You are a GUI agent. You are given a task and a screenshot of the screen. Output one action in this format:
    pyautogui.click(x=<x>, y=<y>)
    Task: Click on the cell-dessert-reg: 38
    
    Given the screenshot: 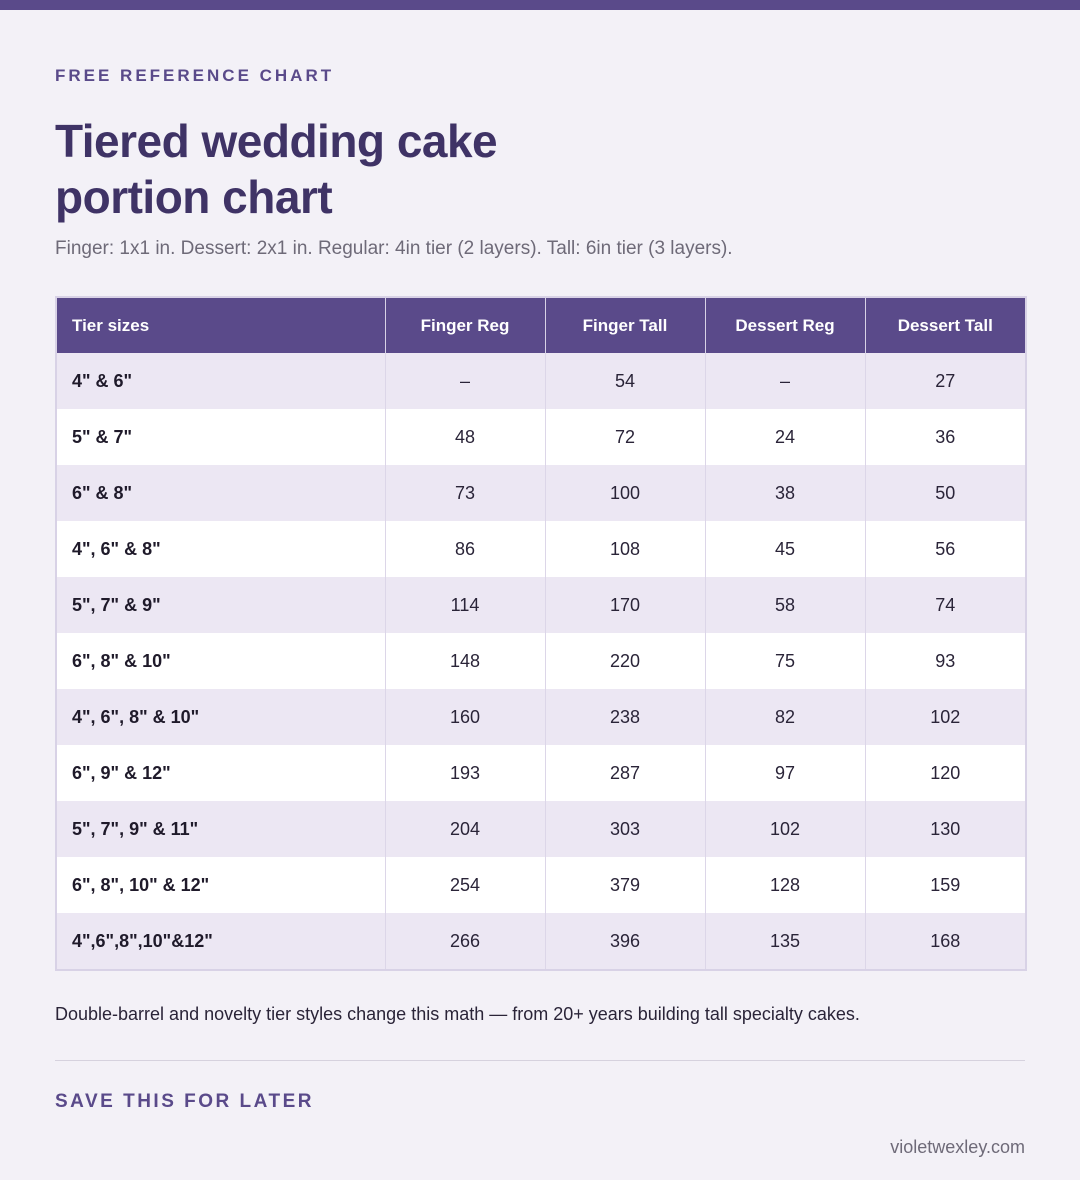 What is the action you would take?
    pyautogui.click(x=785, y=493)
    